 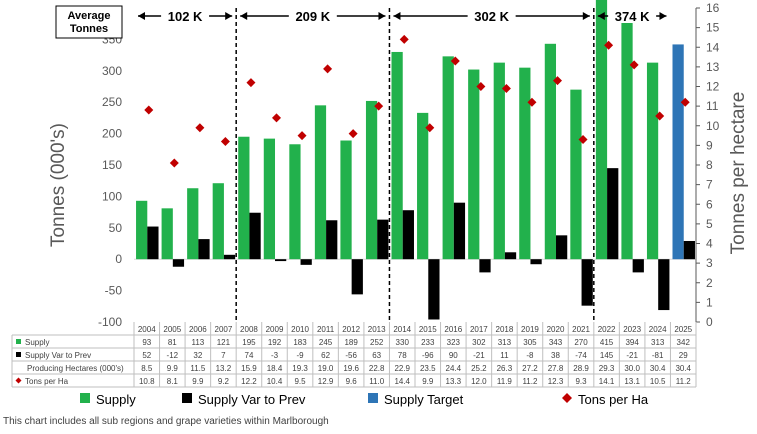 What do you see at coordinates (581, 355) in the screenshot?
I see `table-cell: -74` at bounding box center [581, 355].